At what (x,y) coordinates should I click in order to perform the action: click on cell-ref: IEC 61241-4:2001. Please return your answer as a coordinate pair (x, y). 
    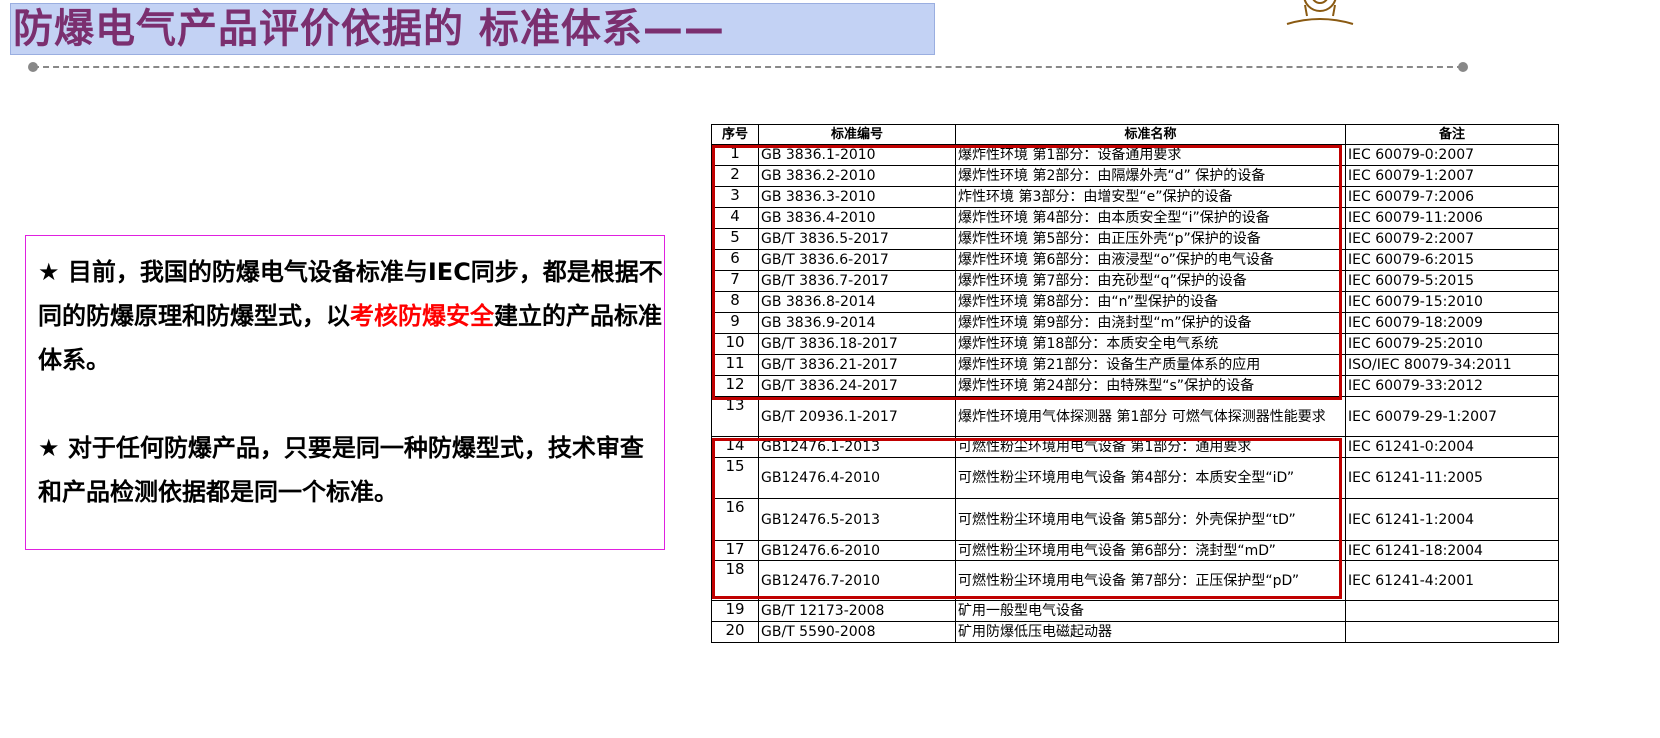
    Looking at the image, I should click on (1452, 580).